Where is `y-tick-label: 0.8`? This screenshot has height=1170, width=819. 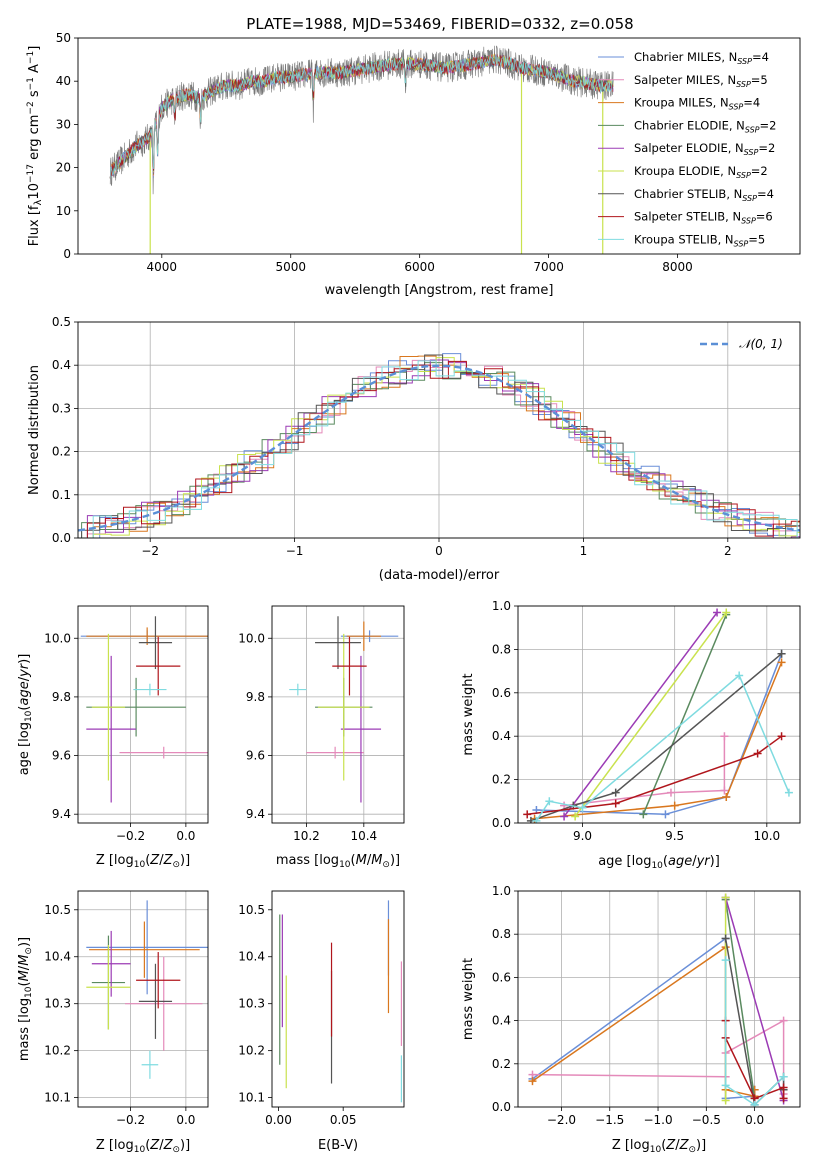
y-tick-label: 0.8 is located at coordinates (501, 934).